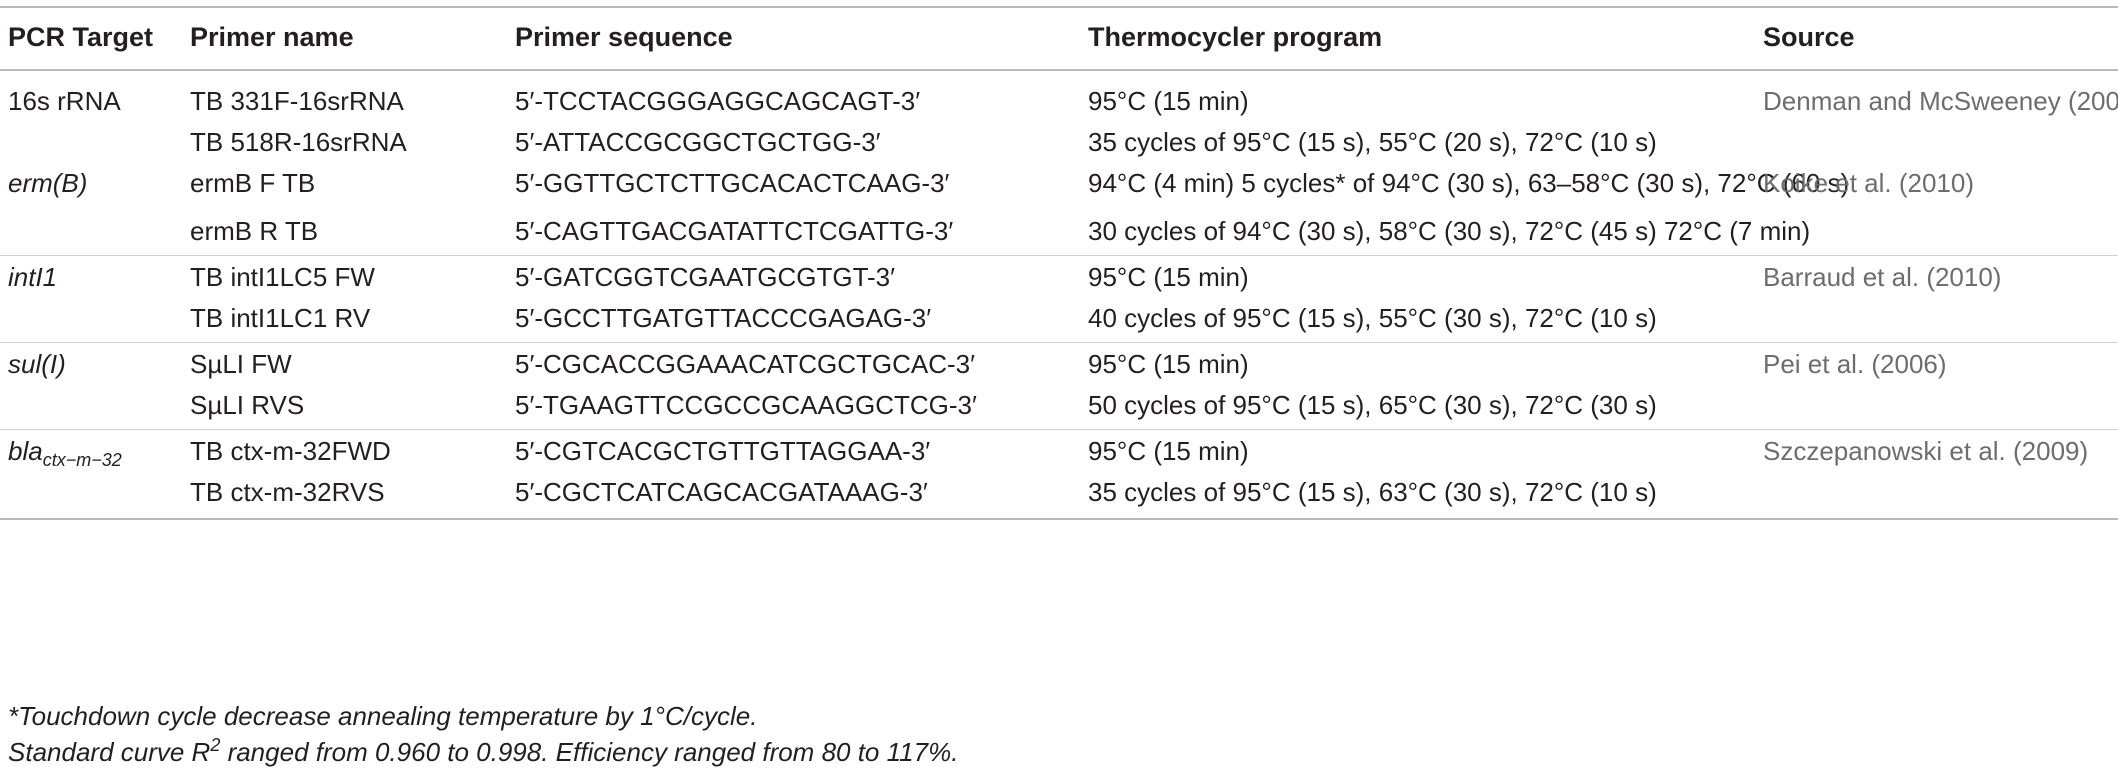  I want to click on footnote-superscript: 2, so click(215, 745).